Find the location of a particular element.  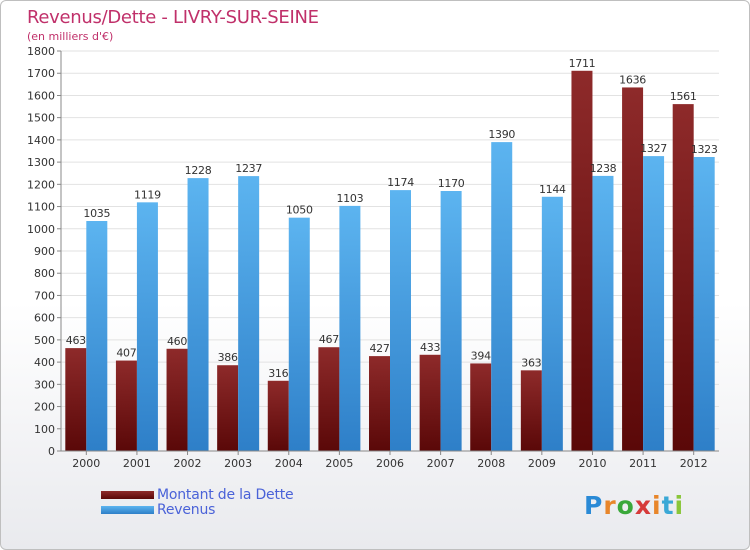

x-tick-label: 2010 is located at coordinates (592, 463).